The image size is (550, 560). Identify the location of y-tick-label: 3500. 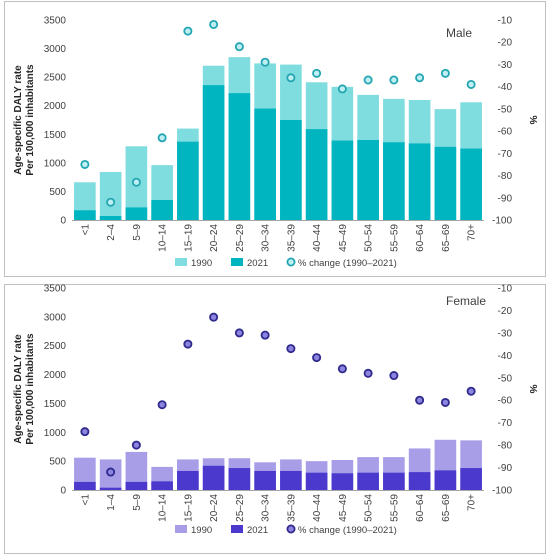
(55, 289).